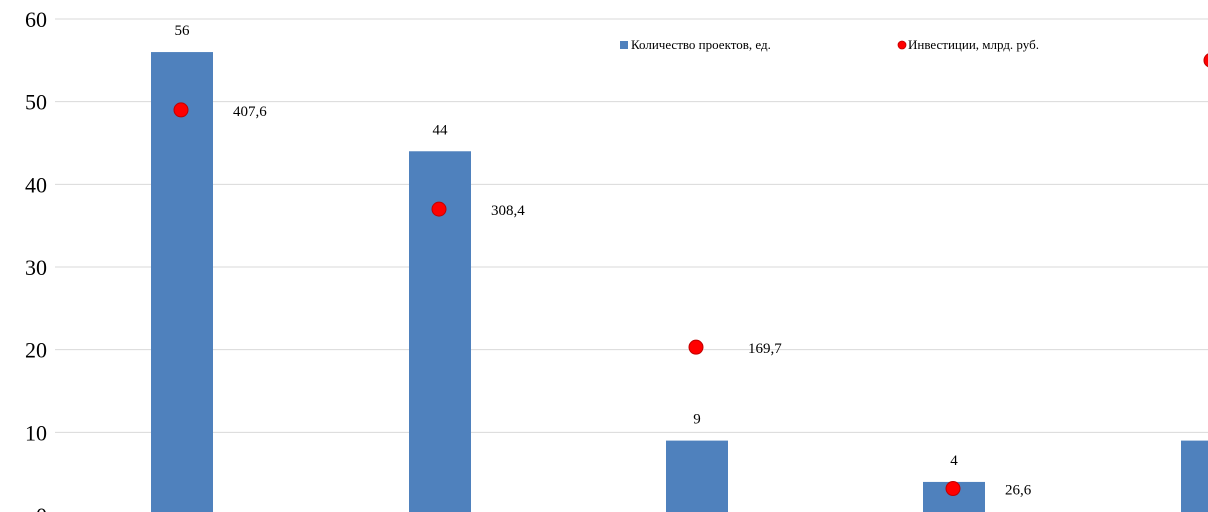 Image resolution: width=1208 pixels, height=512 pixels. What do you see at coordinates (765, 349) in the screenshot?
I see `point-value-label: 169,7` at bounding box center [765, 349].